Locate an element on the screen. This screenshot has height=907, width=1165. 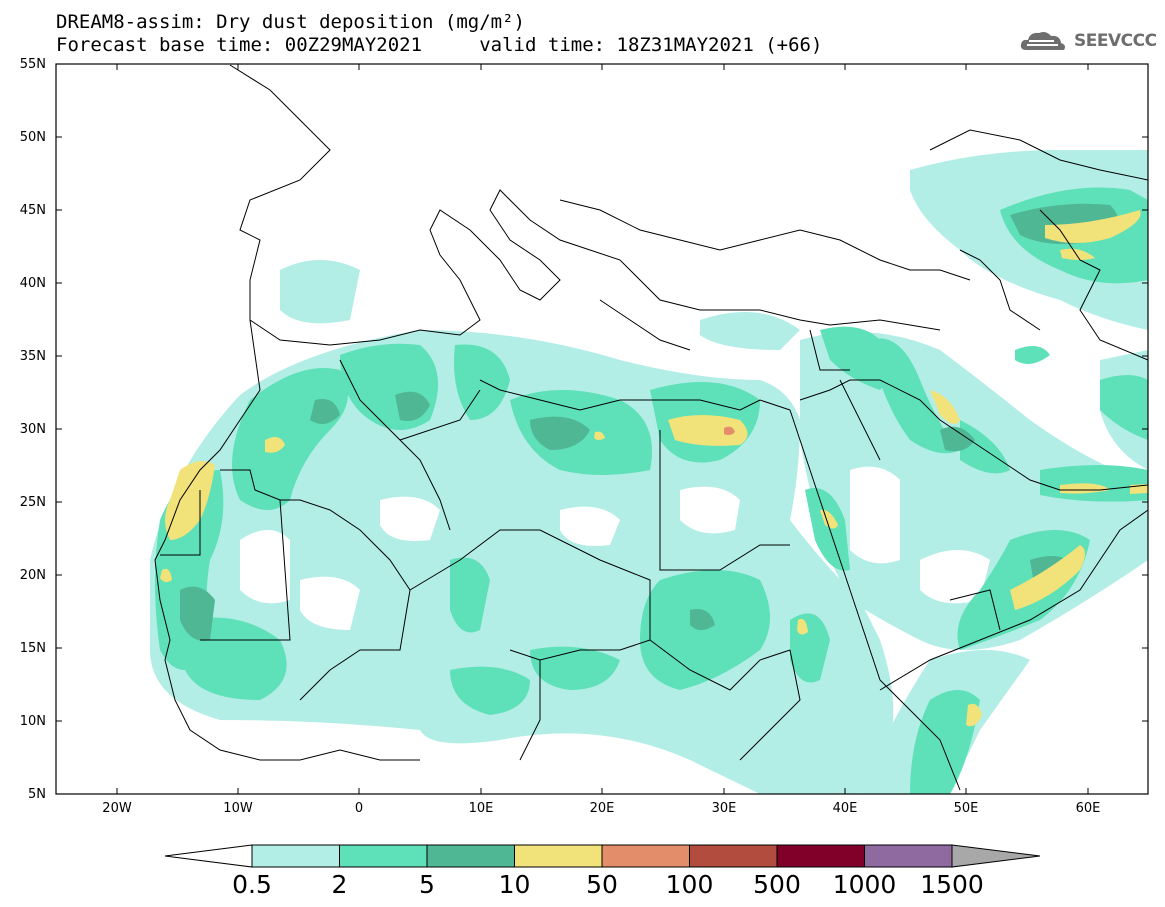
lon-tick-label: 30E is located at coordinates (724, 808).